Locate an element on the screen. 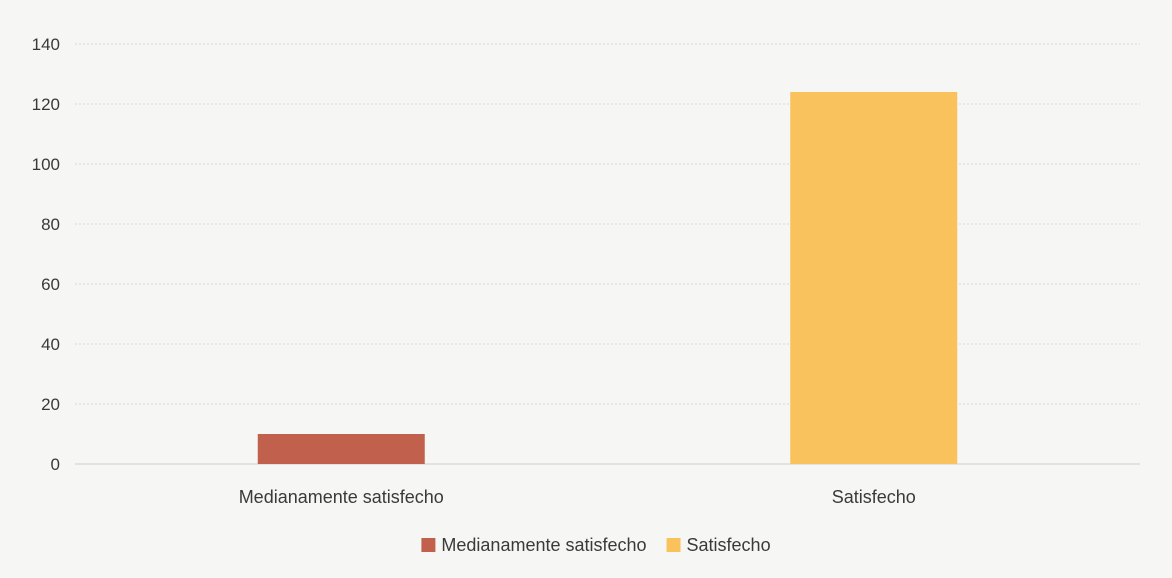 The height and width of the screenshot is (578, 1172). bar-medianamente-satisfecho is located at coordinates (341, 449).